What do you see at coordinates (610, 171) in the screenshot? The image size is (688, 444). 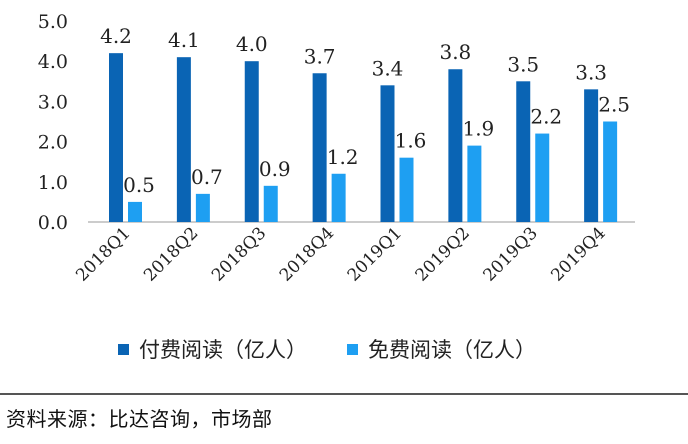 I see `bar-free-2019Q4` at bounding box center [610, 171].